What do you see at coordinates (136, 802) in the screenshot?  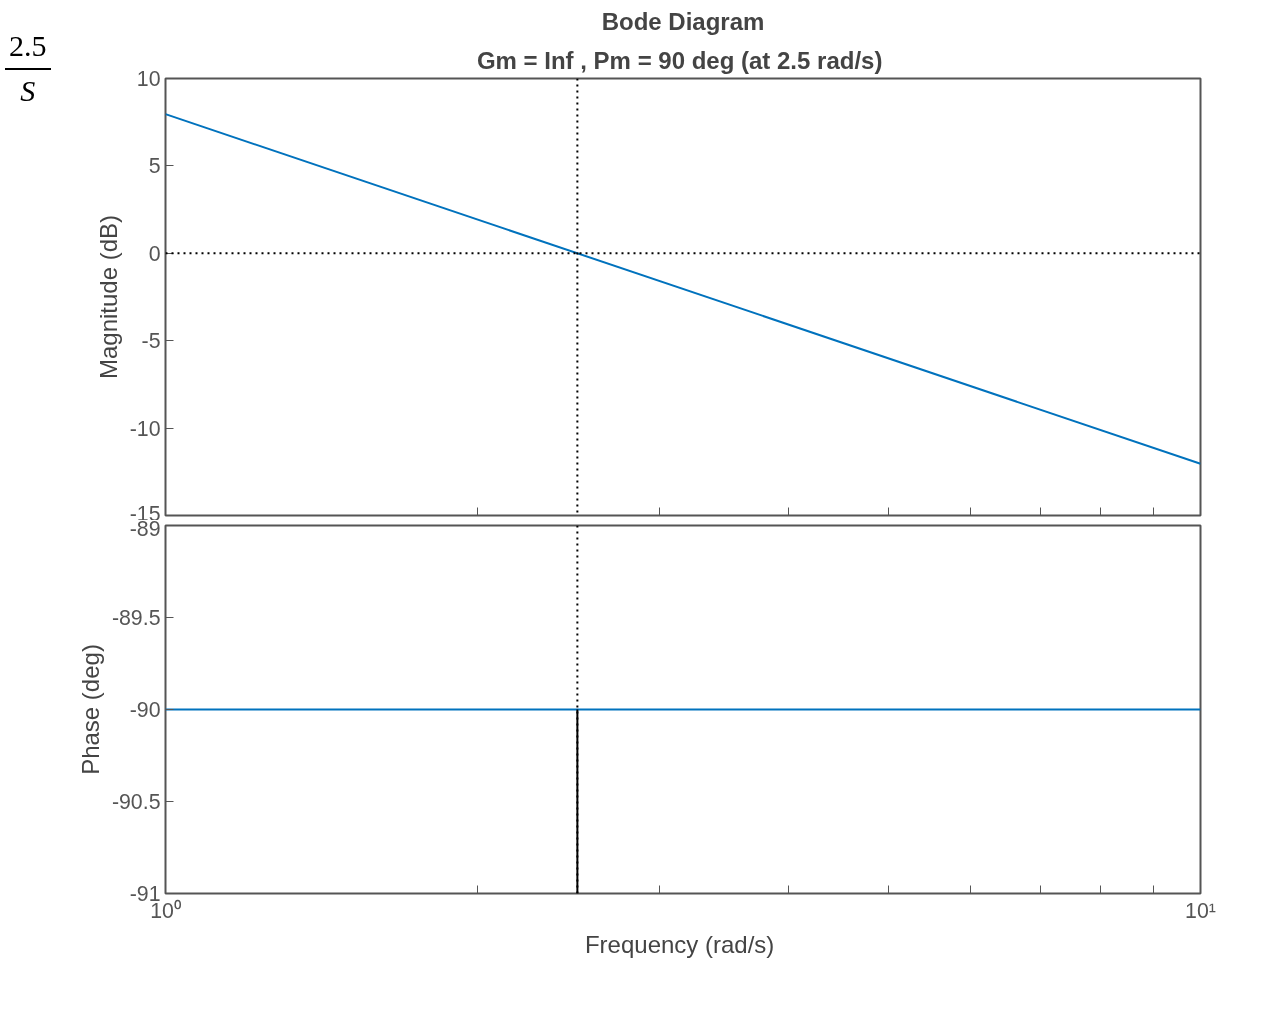 I see `y-tick-label: -90.5` at bounding box center [136, 802].